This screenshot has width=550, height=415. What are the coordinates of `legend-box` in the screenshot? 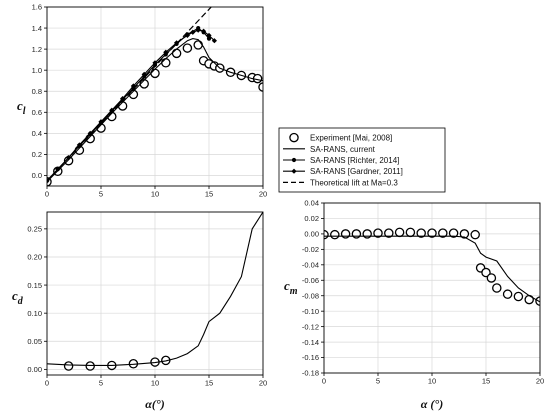 It's located at (362, 160).